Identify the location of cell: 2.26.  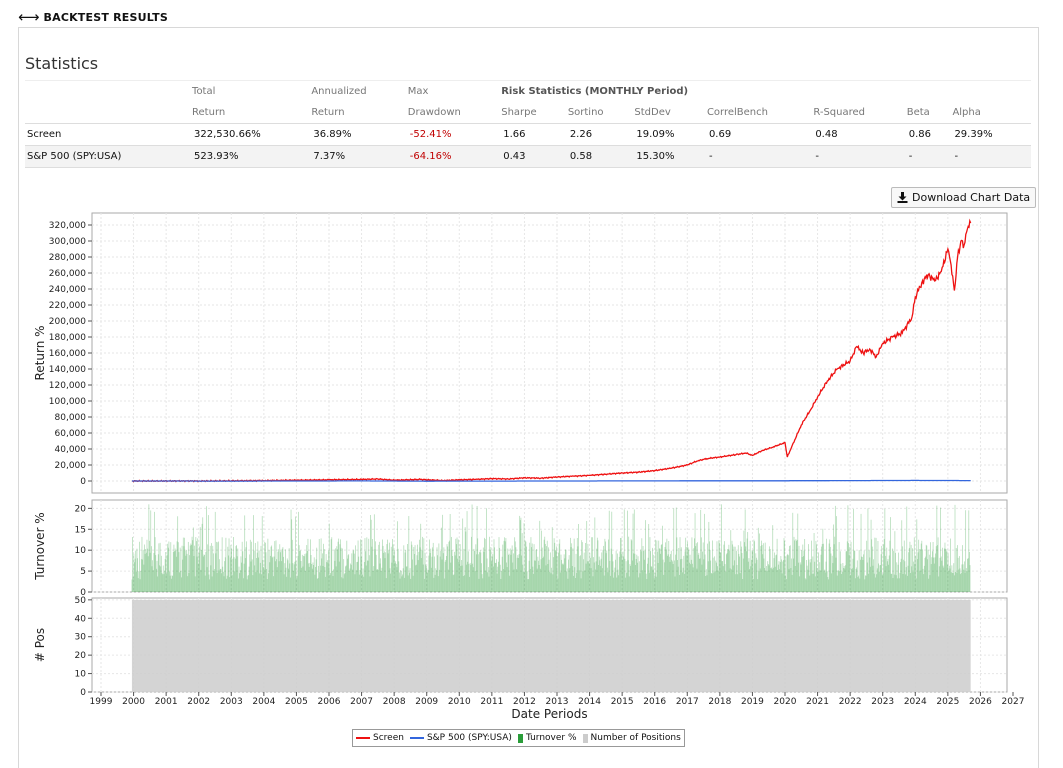
(601, 134).